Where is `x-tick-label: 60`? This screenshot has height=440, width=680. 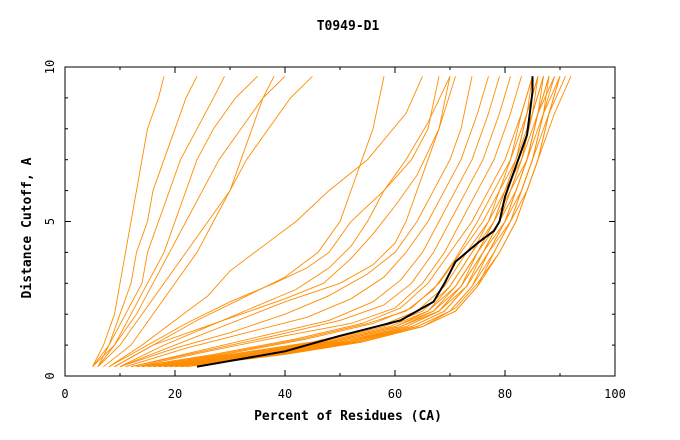 x-tick-label: 60 is located at coordinates (395, 394).